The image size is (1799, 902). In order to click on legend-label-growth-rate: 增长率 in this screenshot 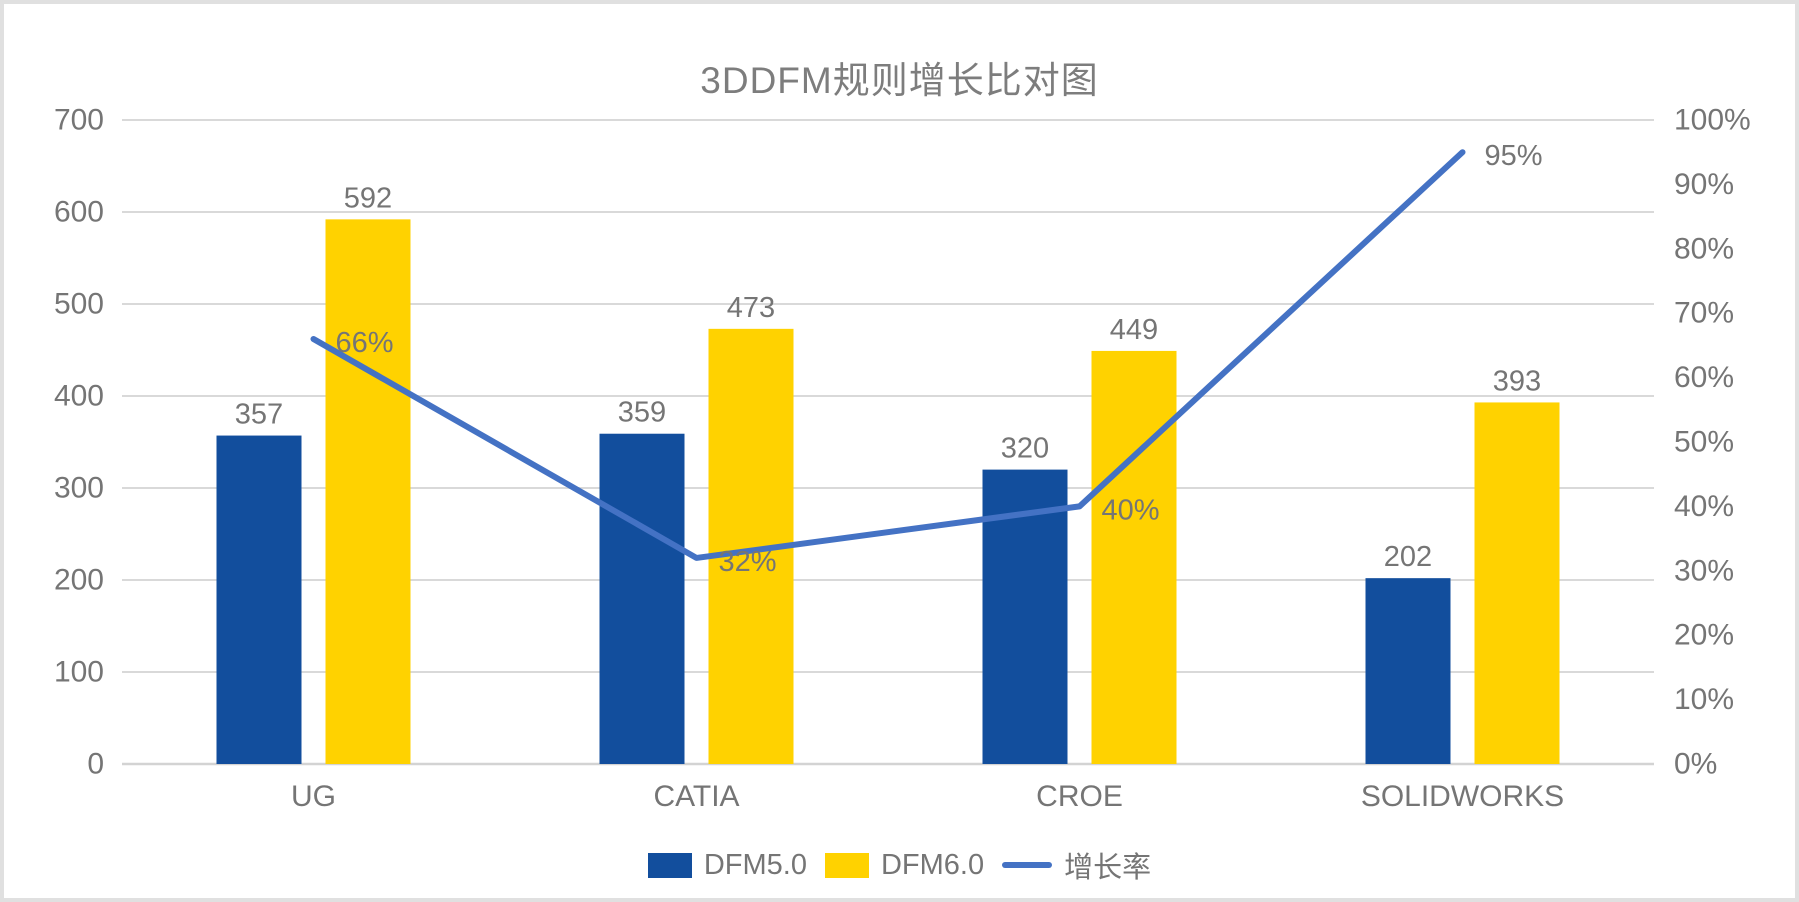, I will do `click(1108, 868)`.